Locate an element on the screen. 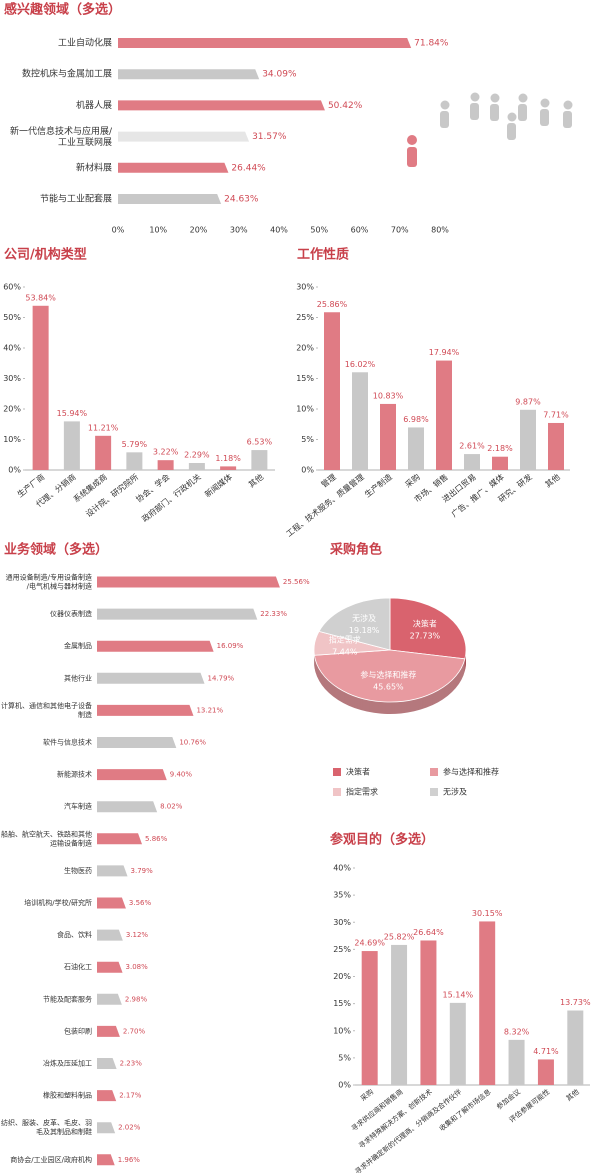 This screenshot has height=1176, width=600. y-tick-label: 15% is located at coordinates (305, 378).